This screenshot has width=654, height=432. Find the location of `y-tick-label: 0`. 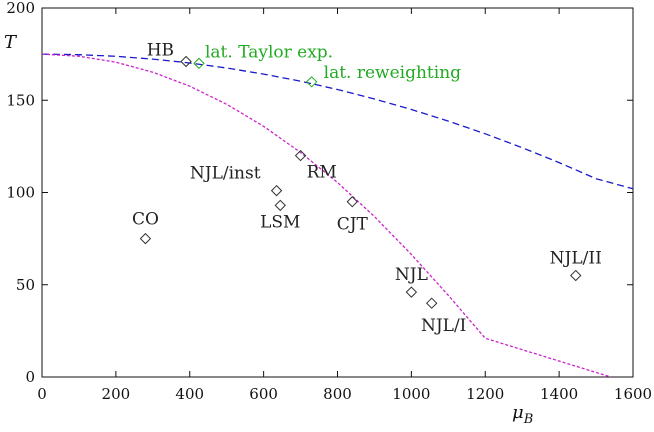

y-tick-label: 0 is located at coordinates (30, 377).